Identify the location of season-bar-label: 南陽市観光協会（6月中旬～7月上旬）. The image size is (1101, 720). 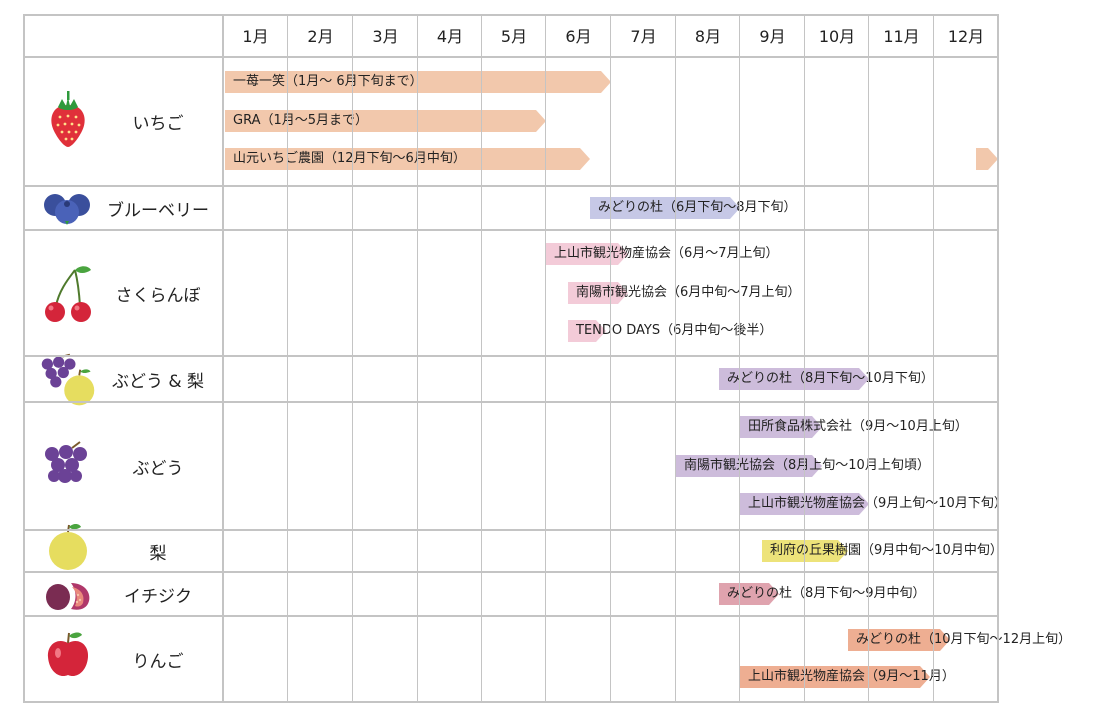
(688, 292).